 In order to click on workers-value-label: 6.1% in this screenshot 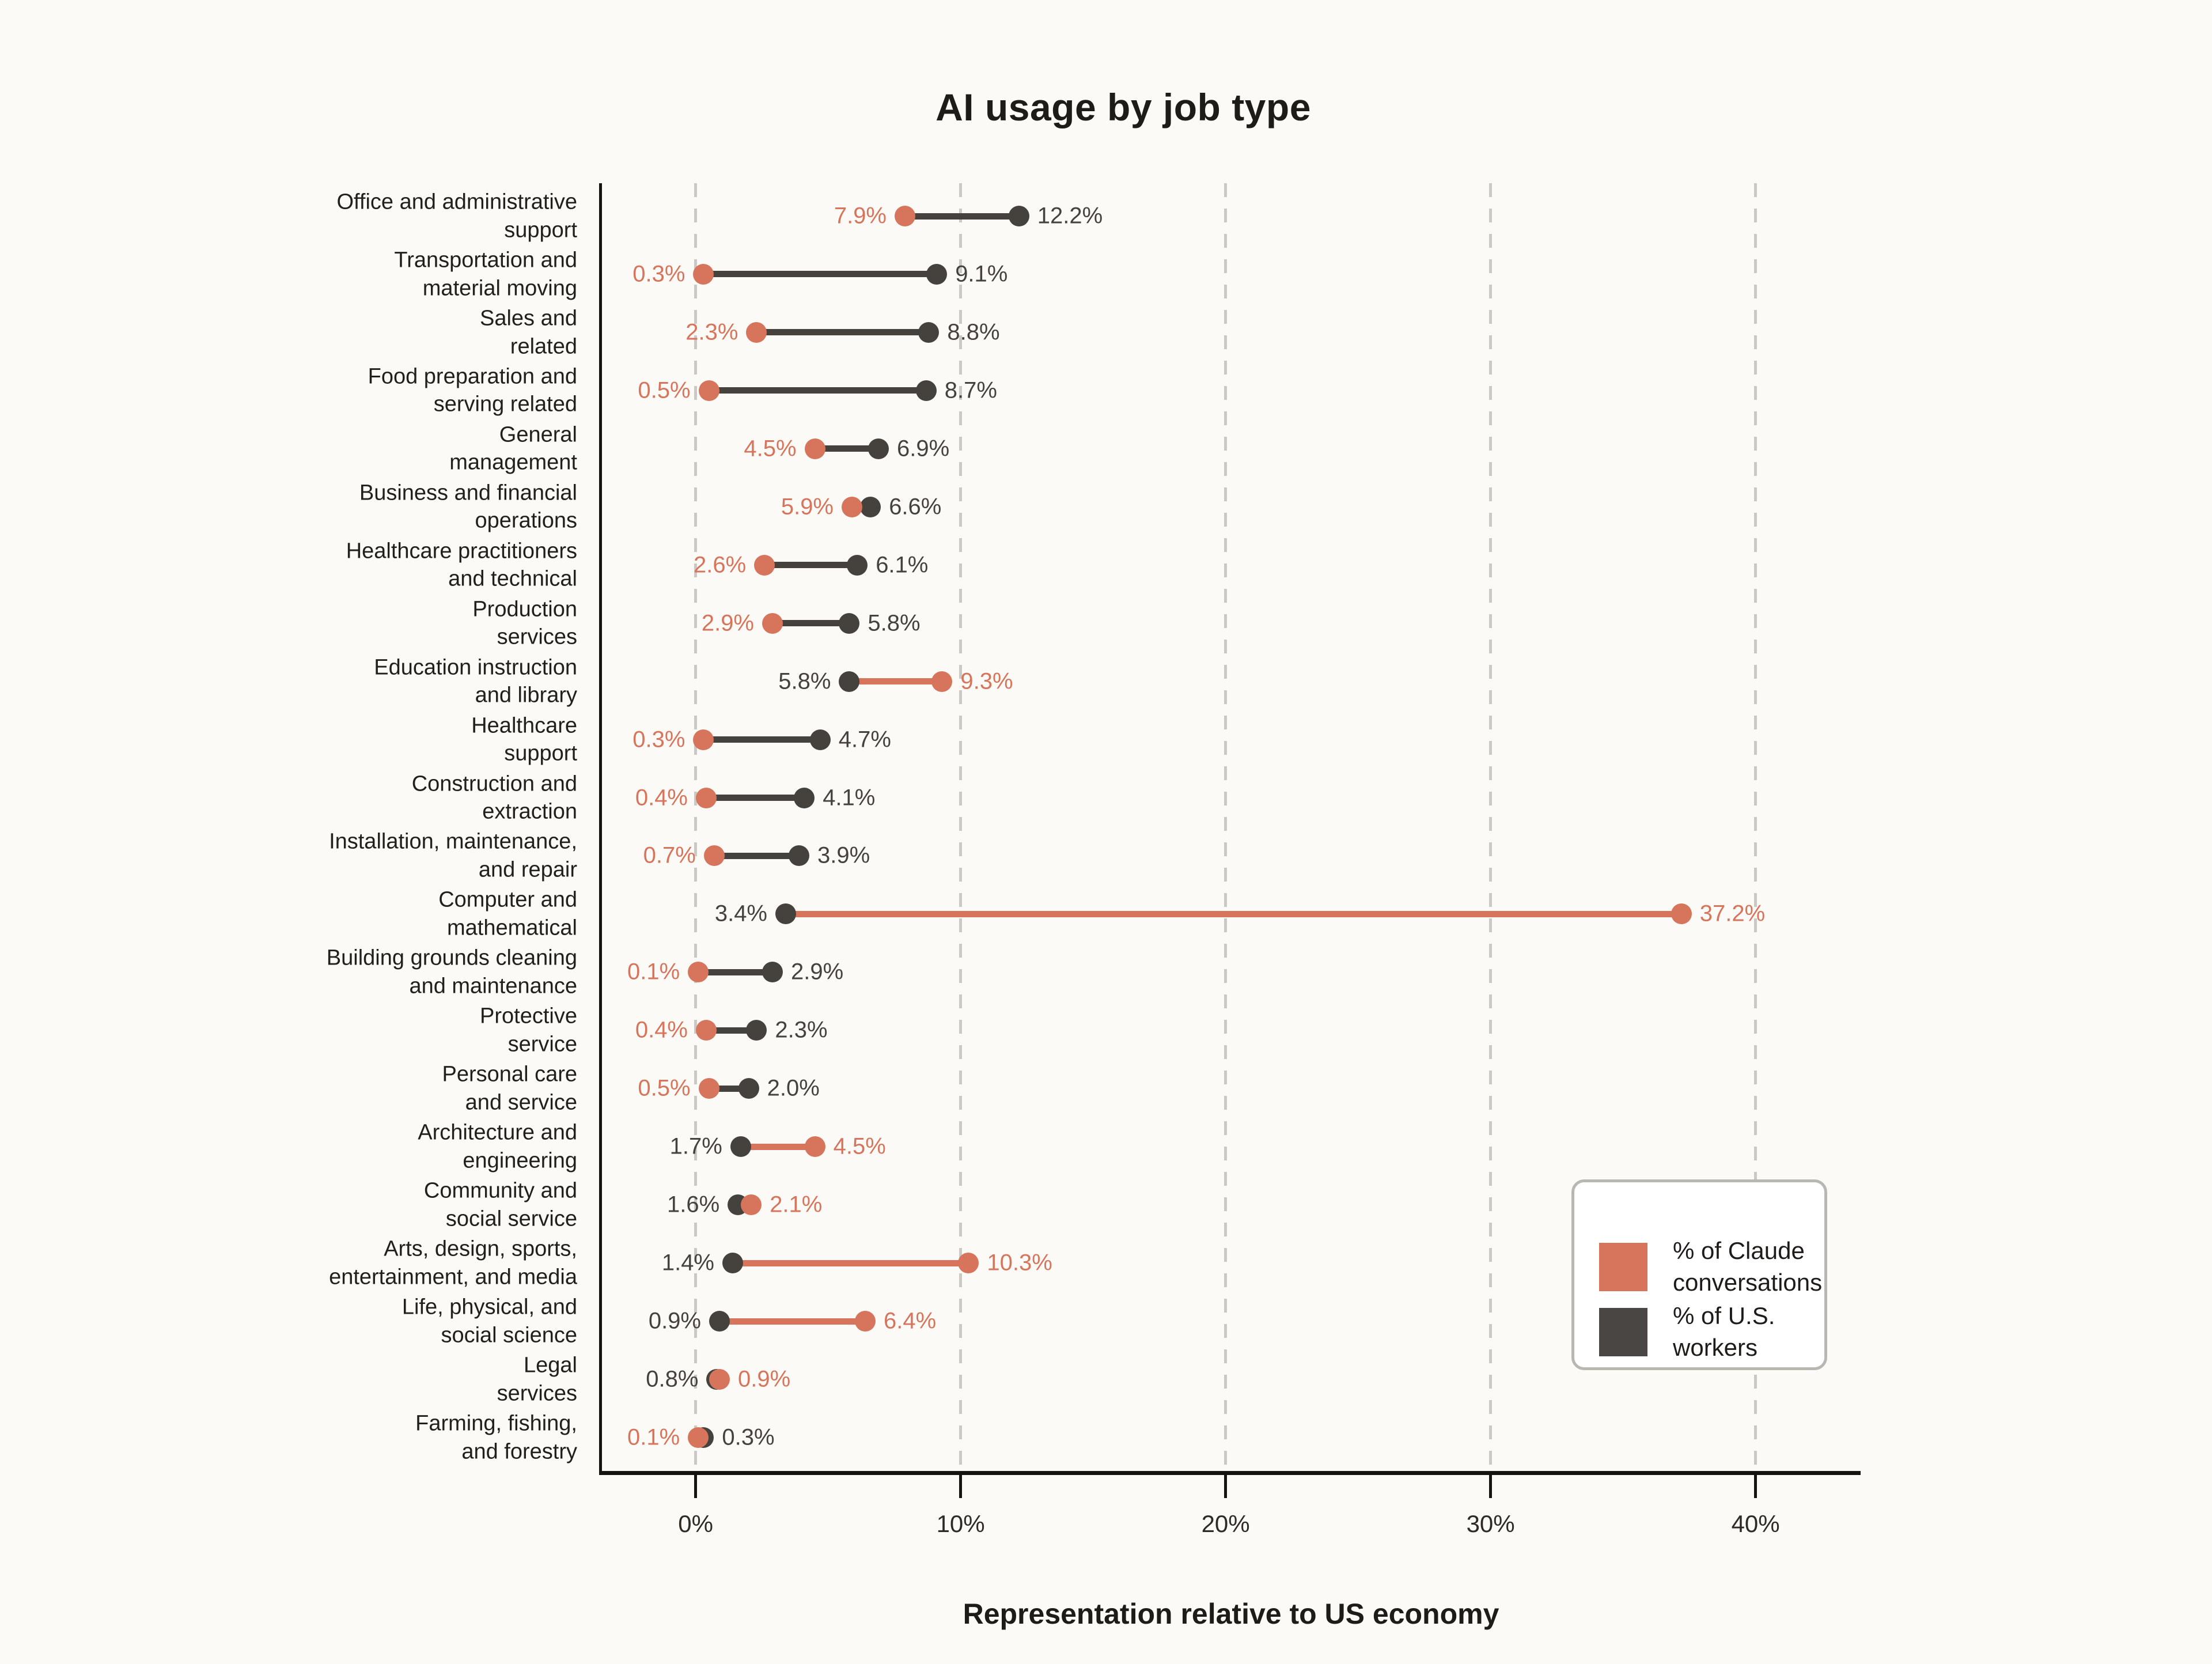, I will do `click(902, 565)`.